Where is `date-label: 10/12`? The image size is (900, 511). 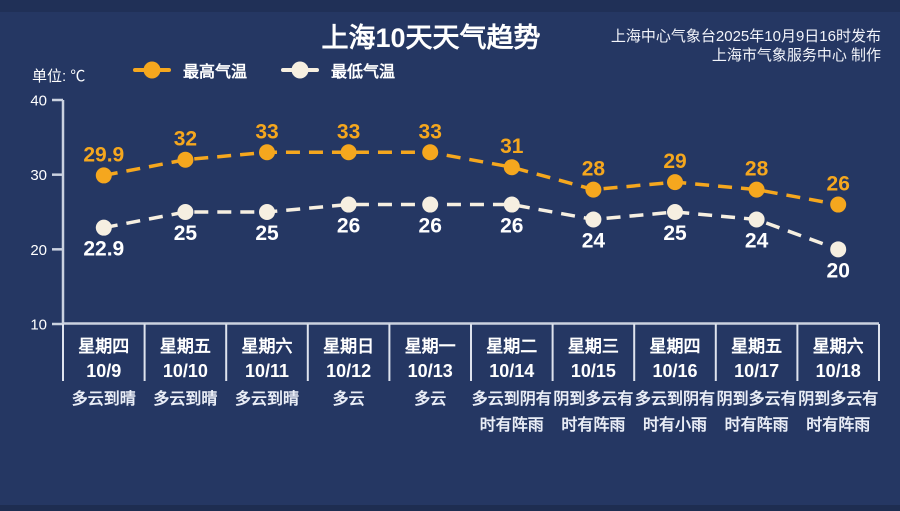
date-label: 10/12 is located at coordinates (348, 371).